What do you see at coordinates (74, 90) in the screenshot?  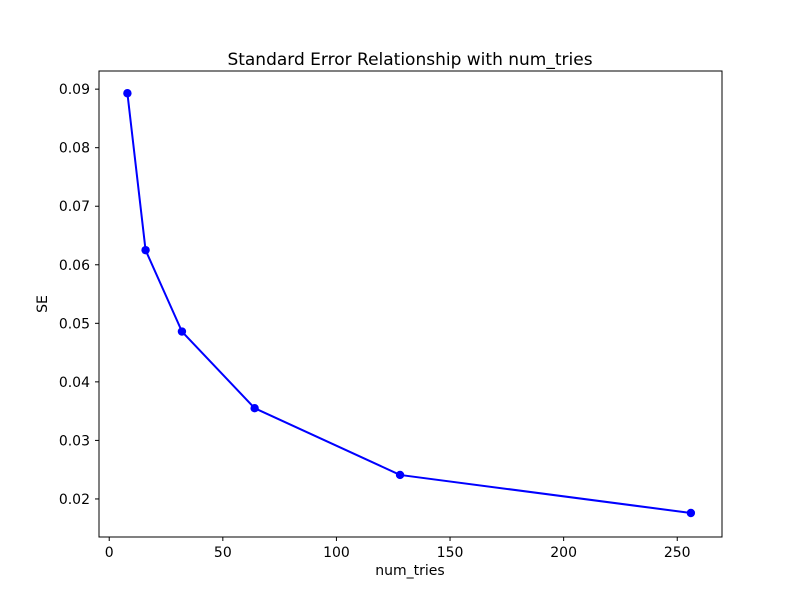 I see `y-tick-label: 0.09` at bounding box center [74, 90].